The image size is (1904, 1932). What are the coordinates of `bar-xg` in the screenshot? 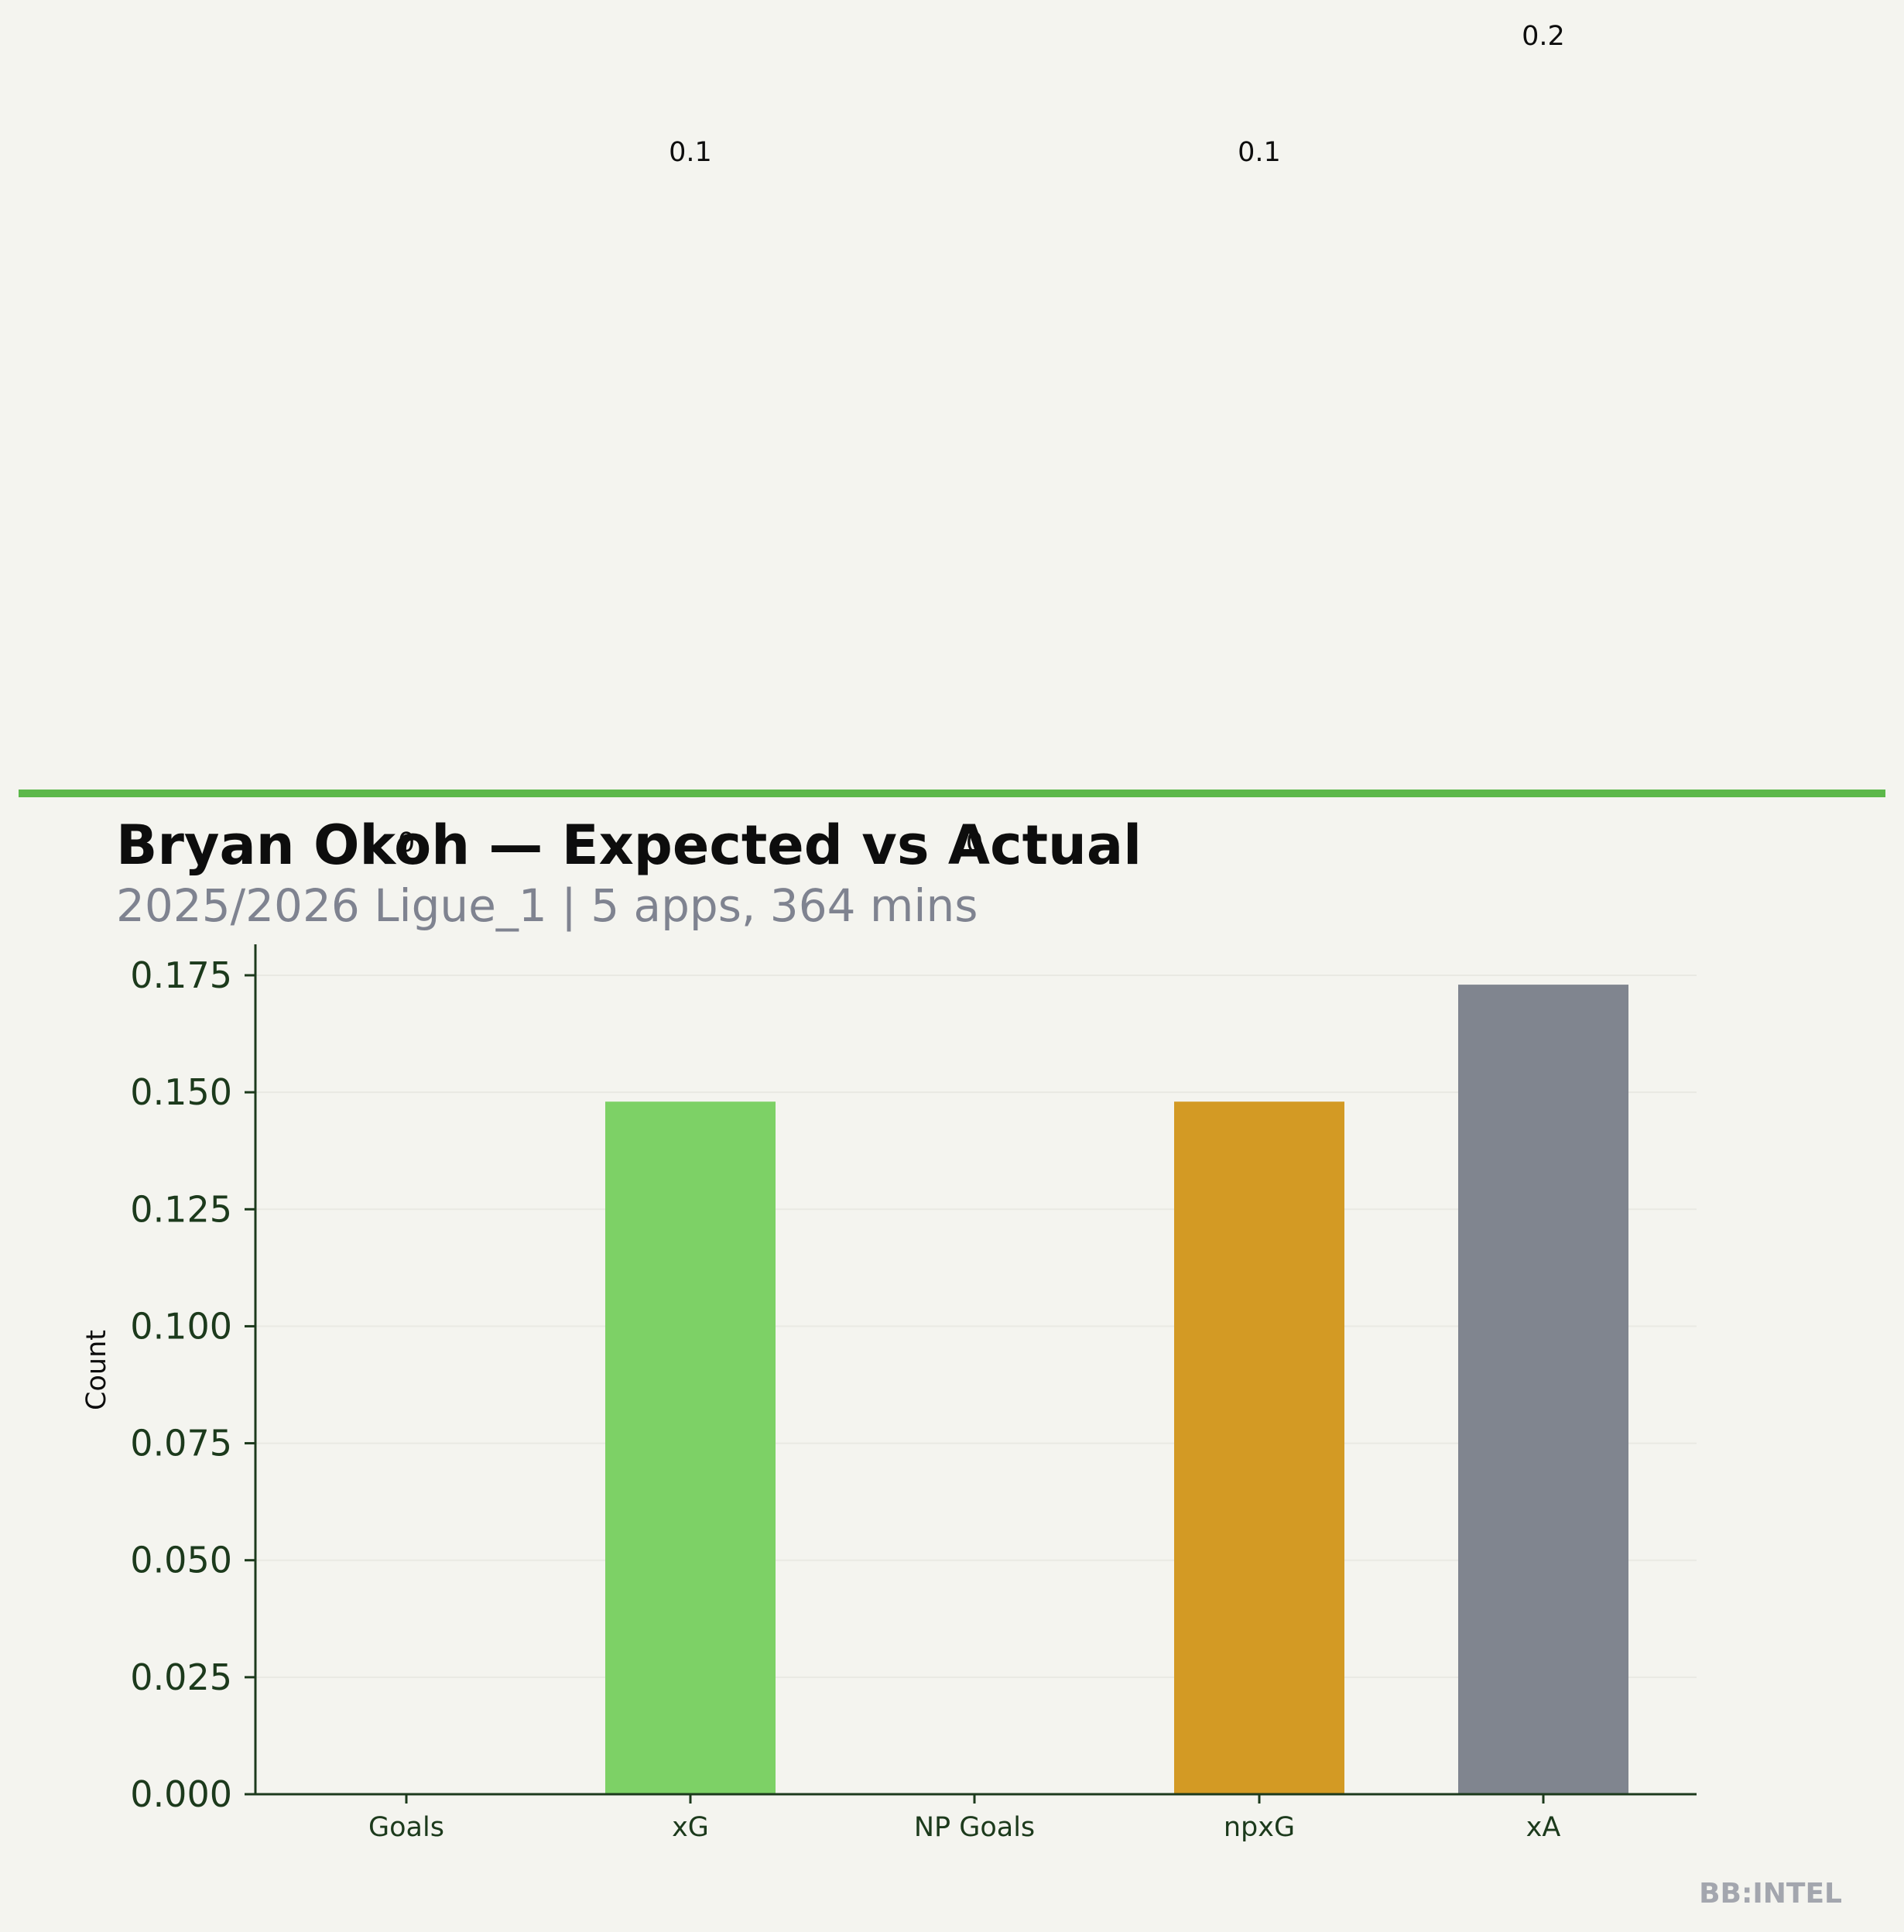 It's located at (690, 1447).